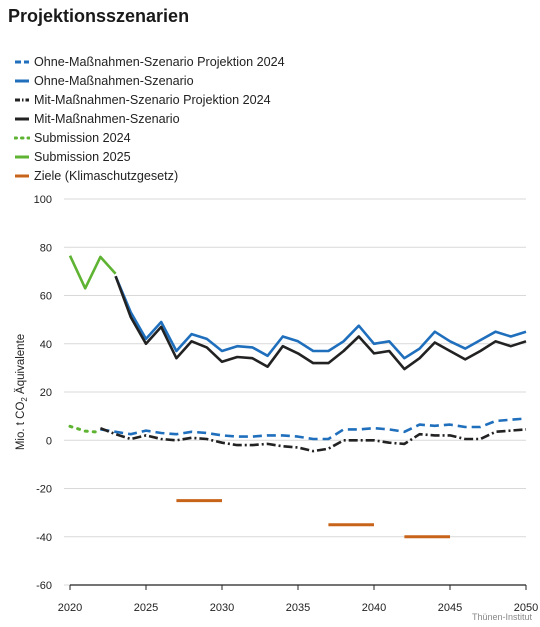 The height and width of the screenshot is (627, 540). Describe the element at coordinates (374, 608) in the screenshot. I see `x-tick-label: 2040` at that location.